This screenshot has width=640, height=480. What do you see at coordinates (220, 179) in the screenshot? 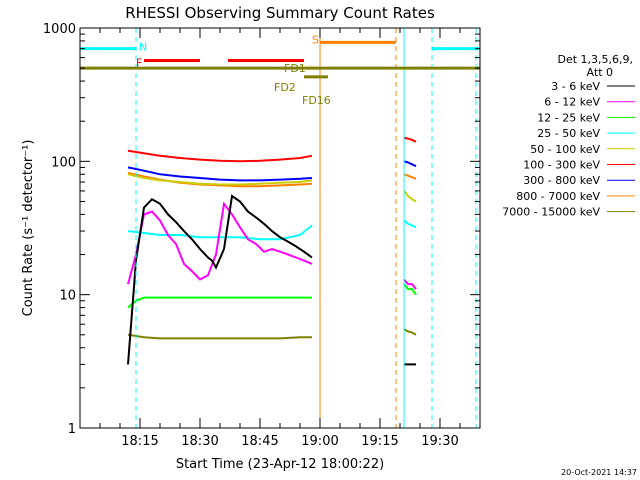
I see `series-4-segment-0-line` at bounding box center [220, 179].